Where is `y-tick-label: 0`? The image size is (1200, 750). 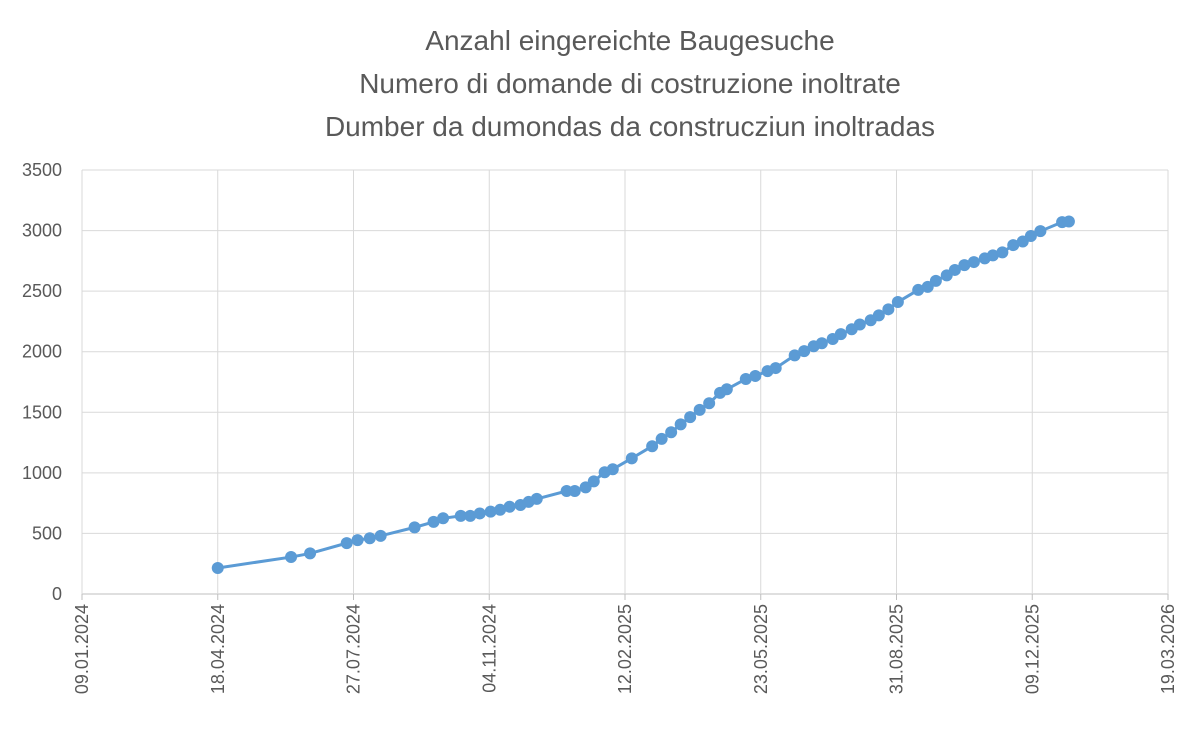
y-tick-label: 0 is located at coordinates (57, 594).